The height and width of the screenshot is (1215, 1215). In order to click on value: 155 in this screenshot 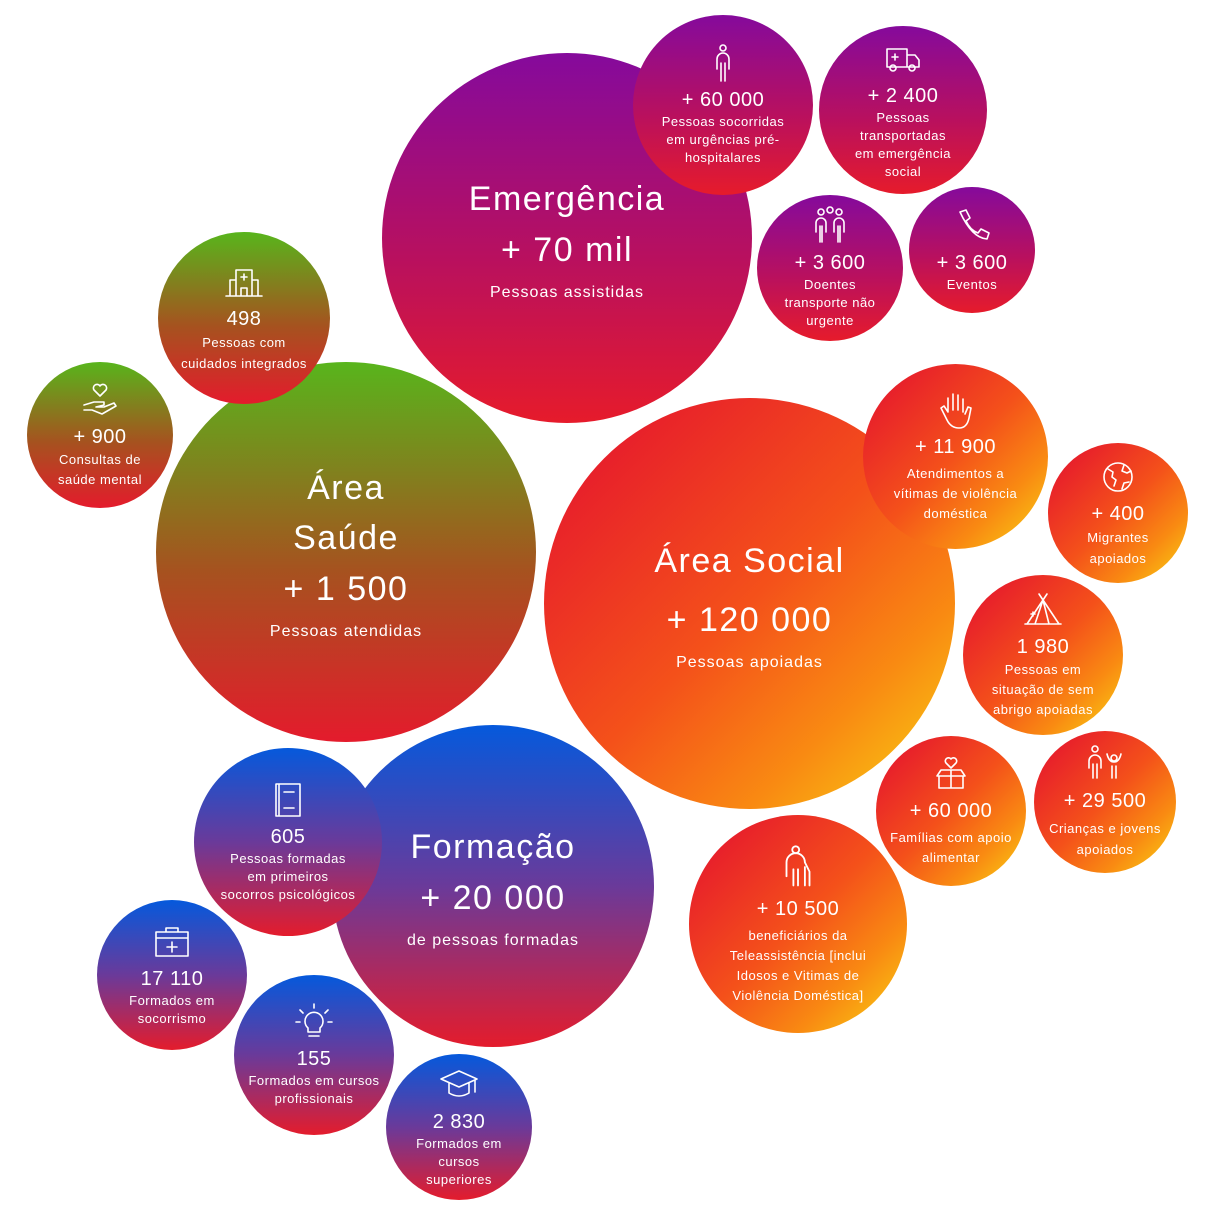, I will do `click(314, 1059)`.